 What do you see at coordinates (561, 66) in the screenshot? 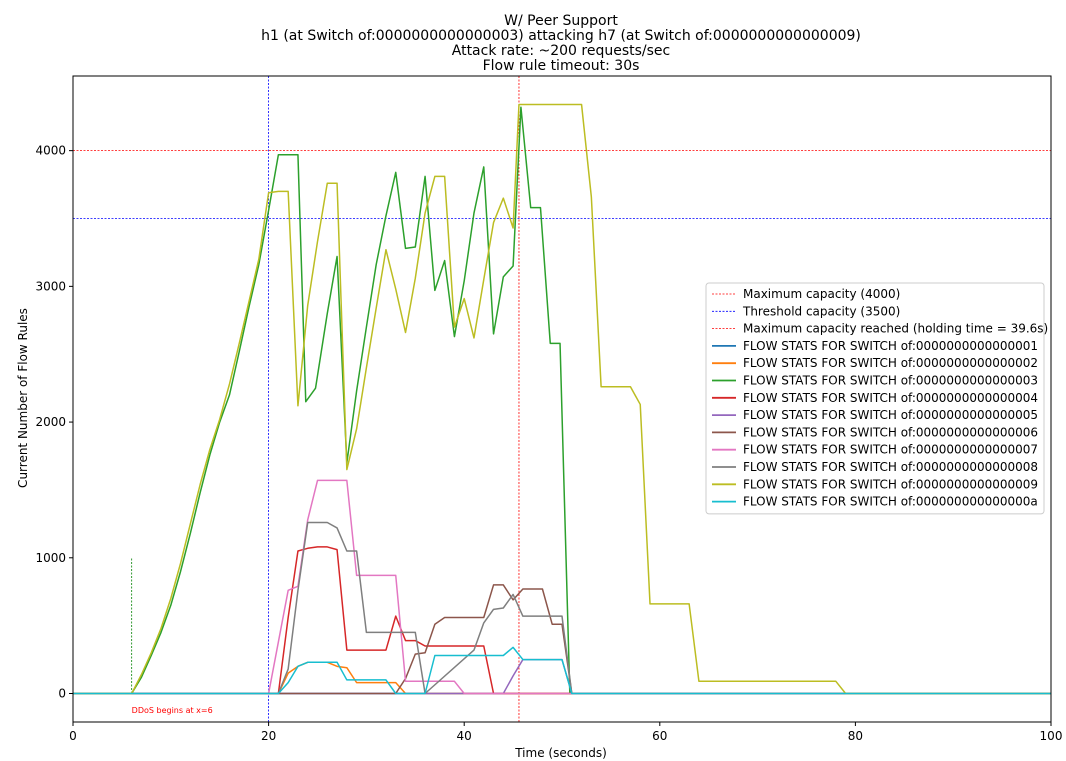
I see `title-line-4: Flow rule timeout: 30s` at bounding box center [561, 66].